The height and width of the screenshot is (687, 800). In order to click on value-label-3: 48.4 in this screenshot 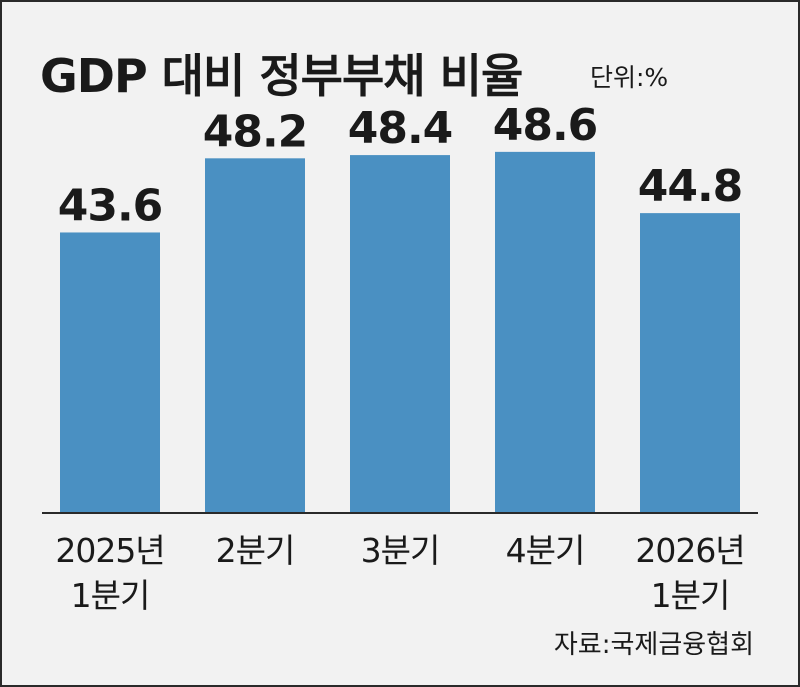, I will do `click(400, 128)`.